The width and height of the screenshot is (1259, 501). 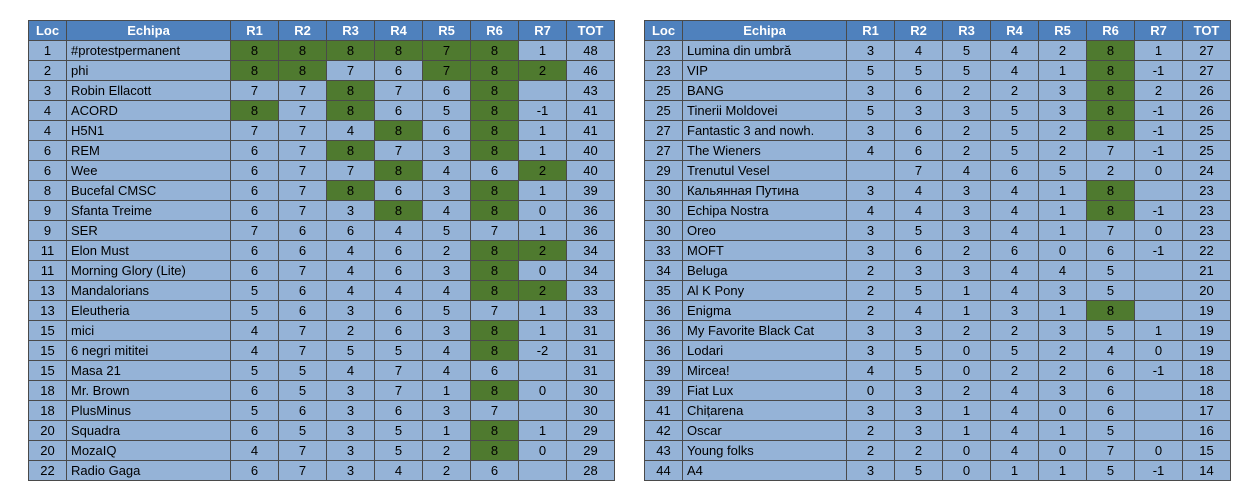 I want to click on table-row: 18 PlusMinus 5 6 3 6 3 7 30, so click(x=321, y=410).